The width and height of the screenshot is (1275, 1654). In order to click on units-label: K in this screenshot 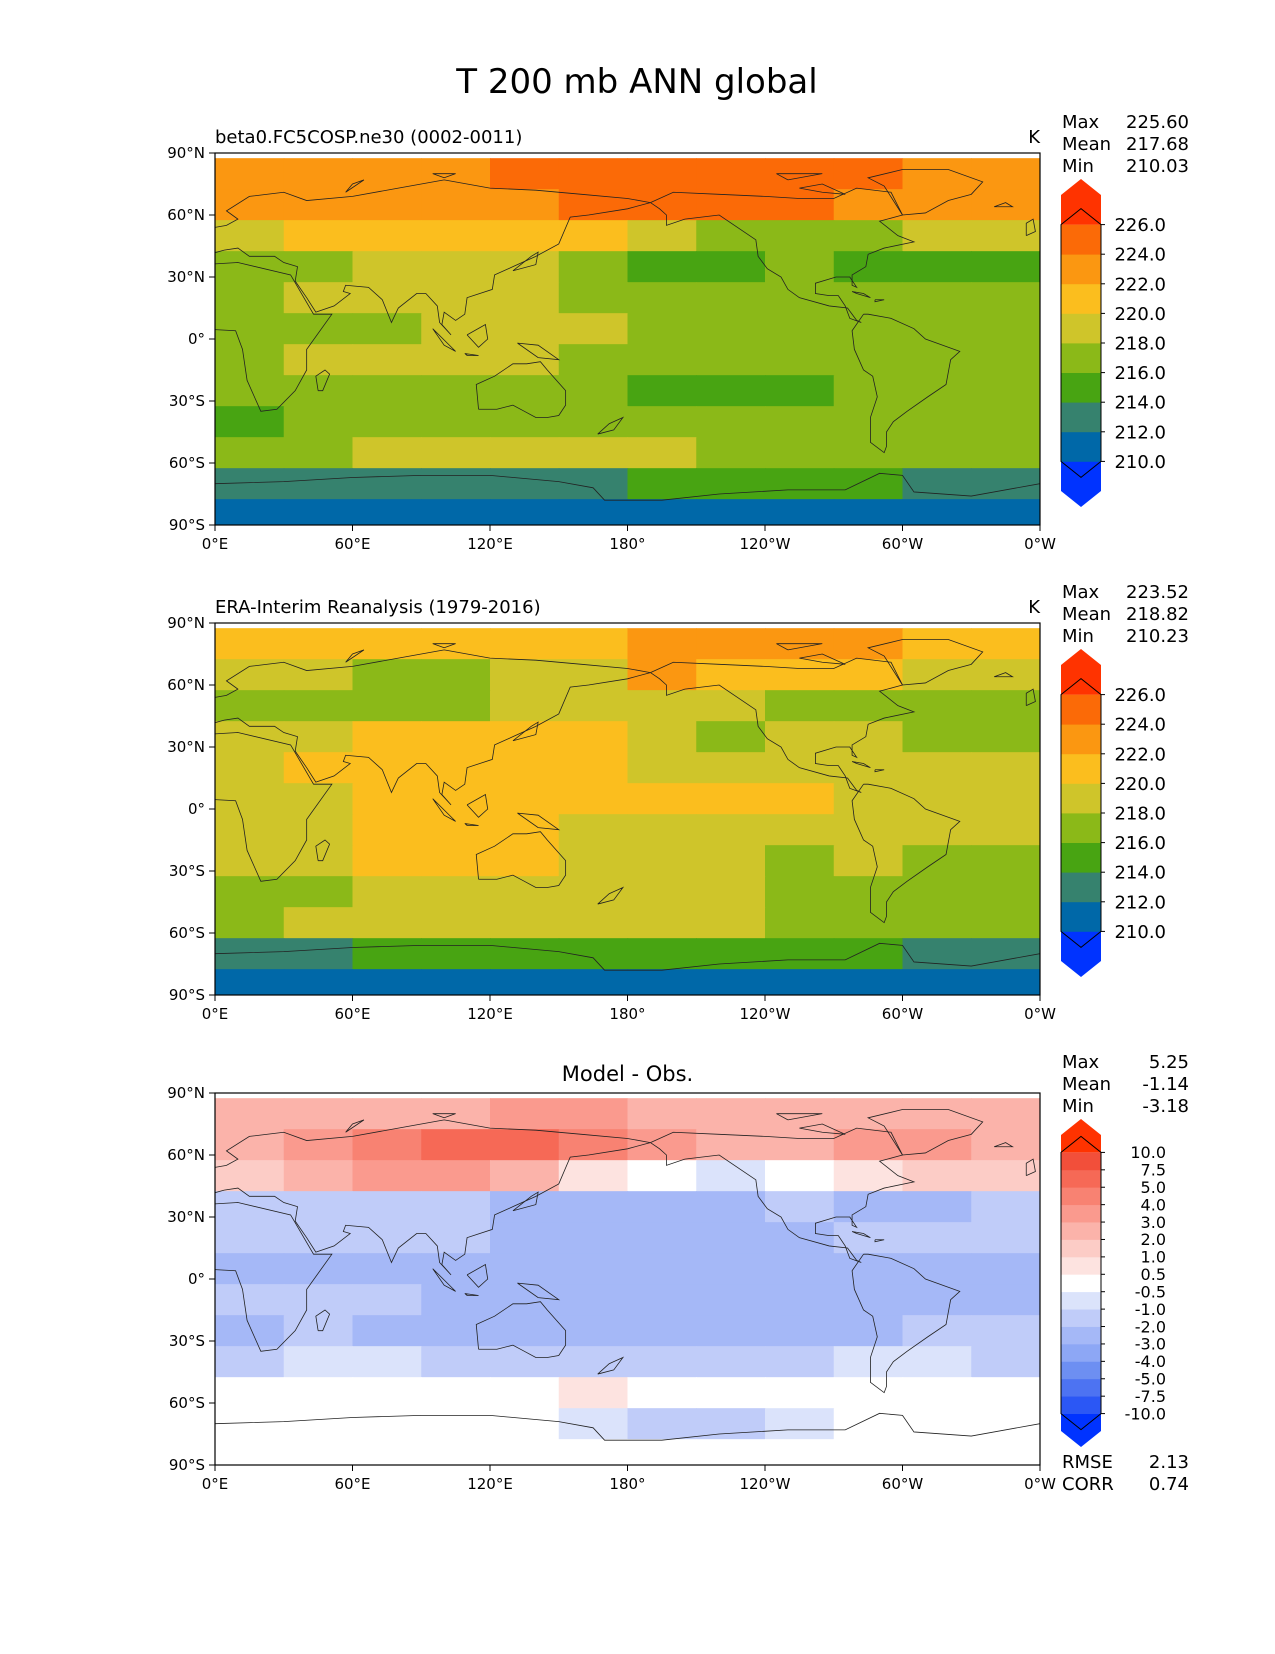, I will do `click(1034, 607)`.